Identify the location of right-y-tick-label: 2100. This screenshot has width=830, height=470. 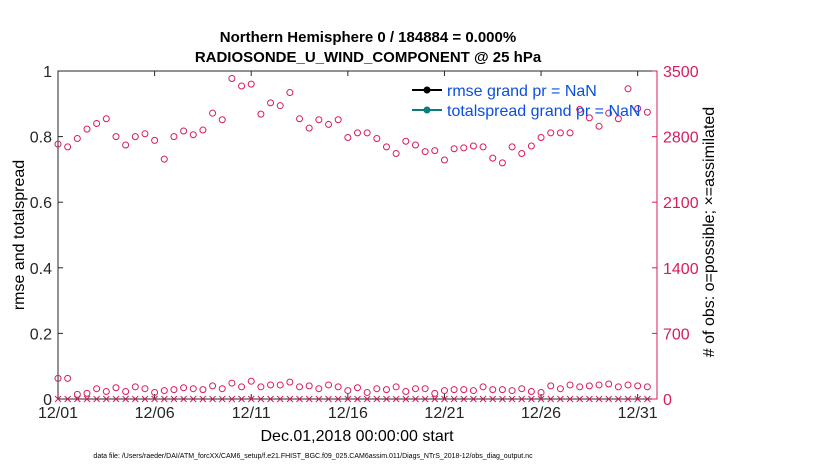
(681, 203).